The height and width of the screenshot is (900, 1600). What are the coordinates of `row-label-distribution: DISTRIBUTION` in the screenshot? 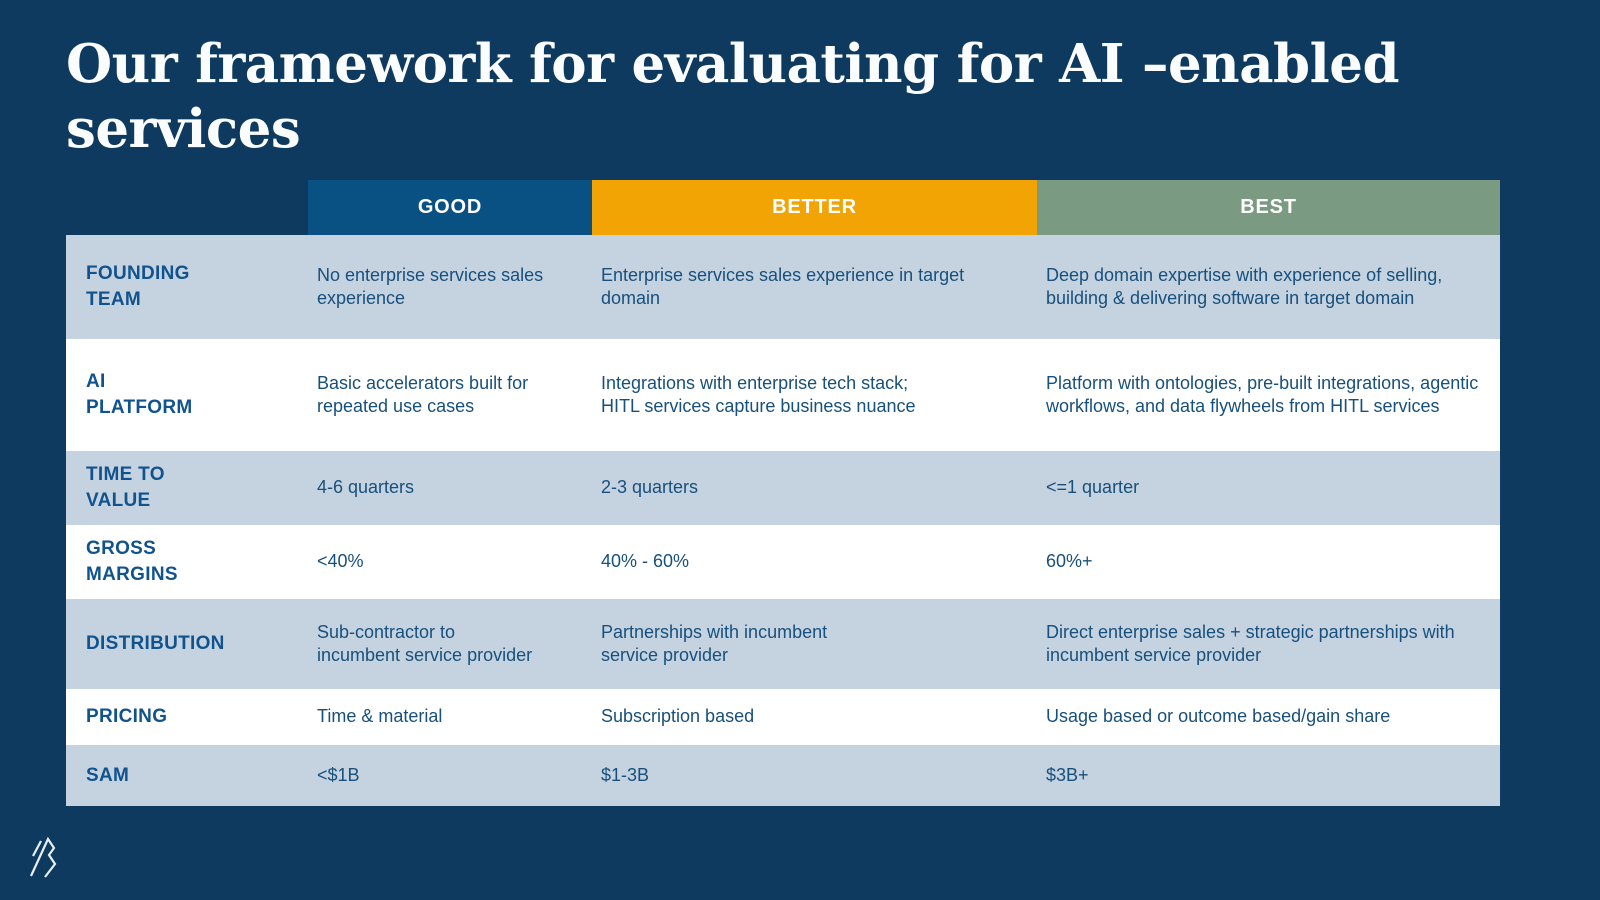 It's located at (187, 644).